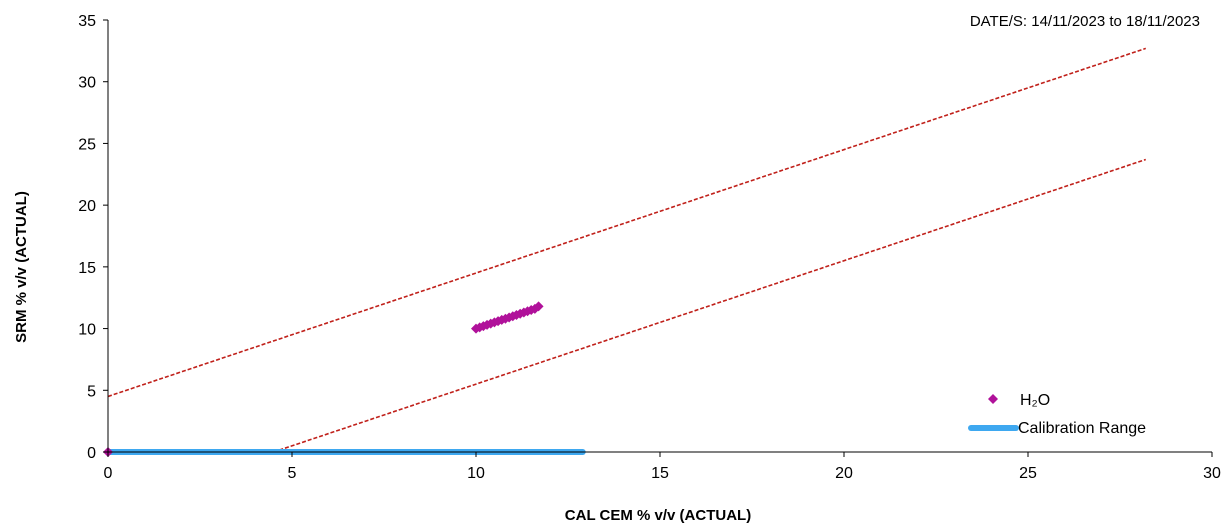 Image resolution: width=1229 pixels, height=527 pixels. I want to click on y-tick-label: 35, so click(87, 21).